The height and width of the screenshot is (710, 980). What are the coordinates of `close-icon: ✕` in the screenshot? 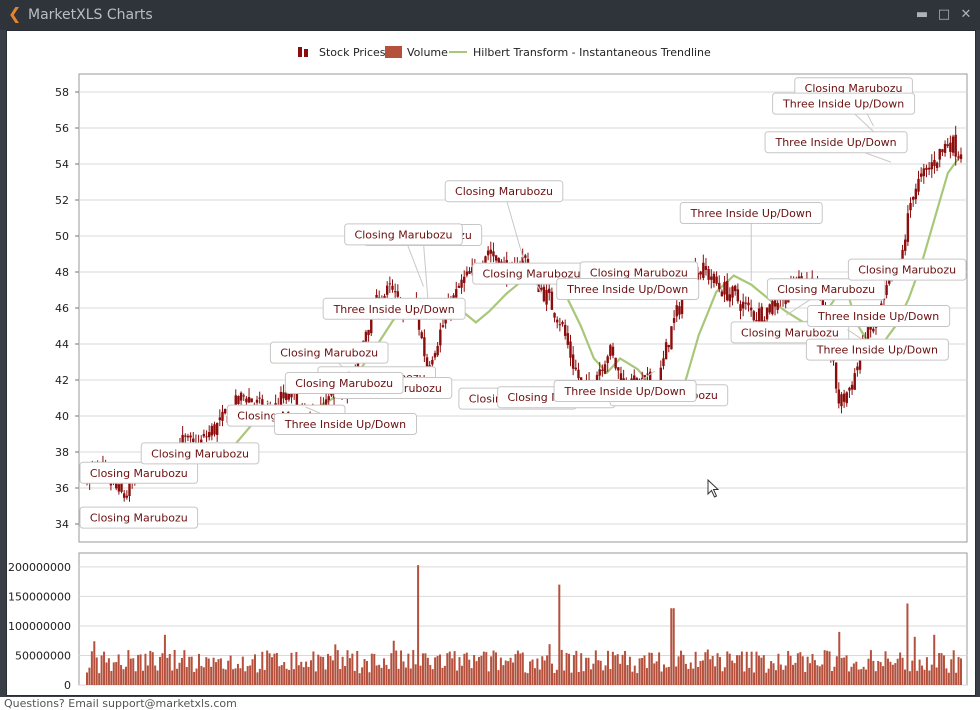 It's located at (966, 14).